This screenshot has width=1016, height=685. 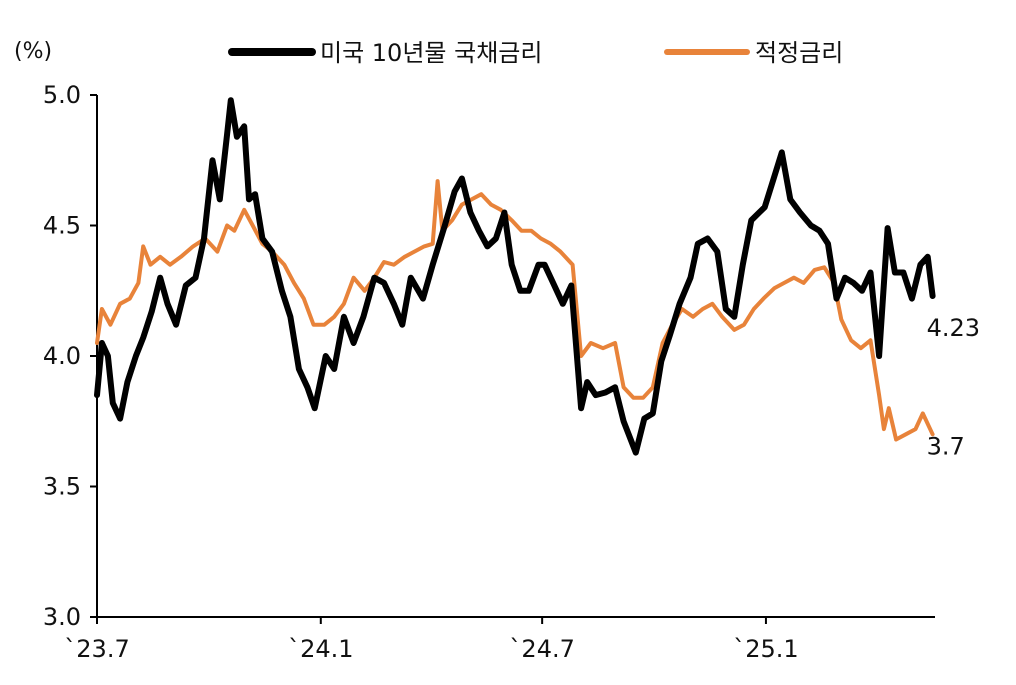 What do you see at coordinates (431, 53) in the screenshot?
I see `legend-label: 미국 10년물 국채금리` at bounding box center [431, 53].